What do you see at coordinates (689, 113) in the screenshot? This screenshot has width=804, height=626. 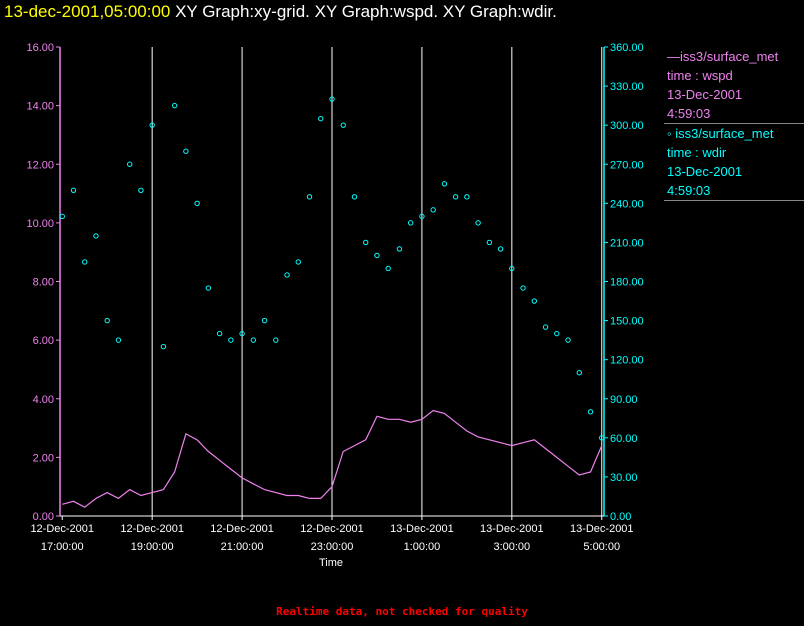 I see `legend-wspd-time: 4:59:03` at bounding box center [689, 113].